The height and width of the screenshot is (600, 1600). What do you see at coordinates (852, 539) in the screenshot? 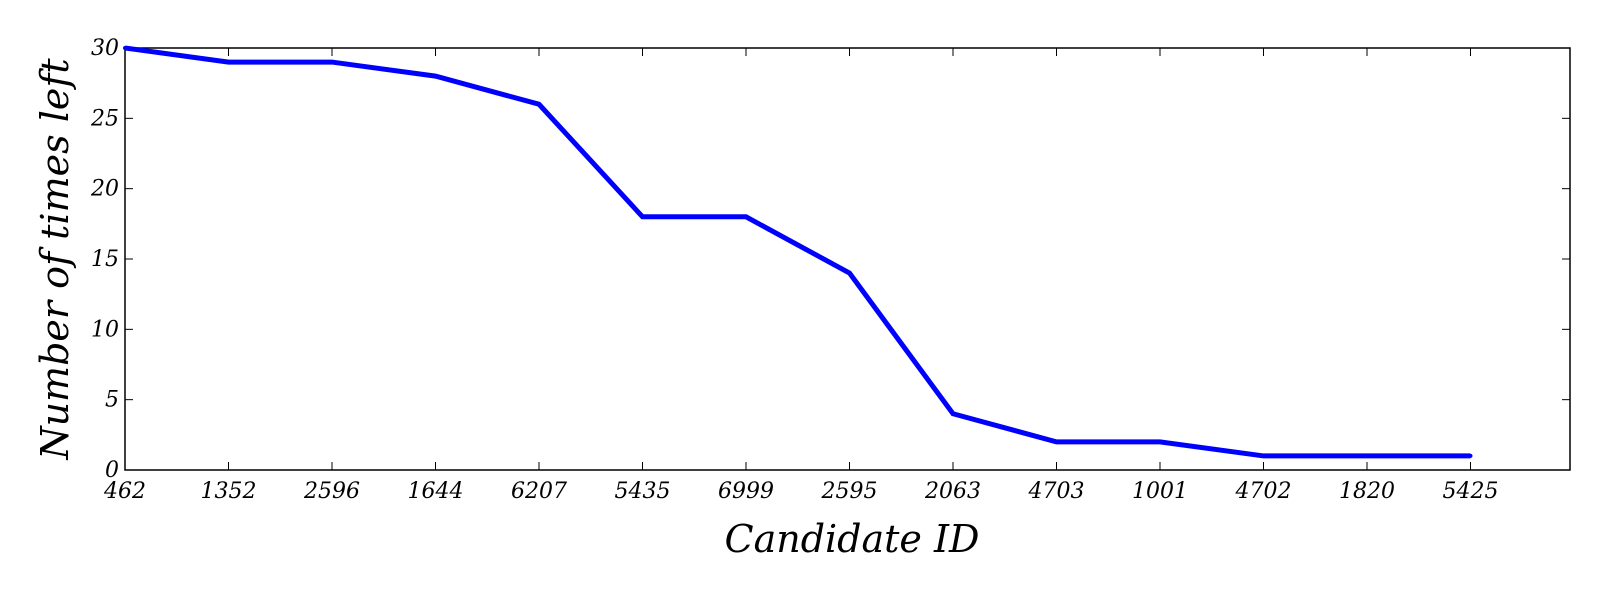
I see `x-axis-title: Candidate ID` at bounding box center [852, 539].